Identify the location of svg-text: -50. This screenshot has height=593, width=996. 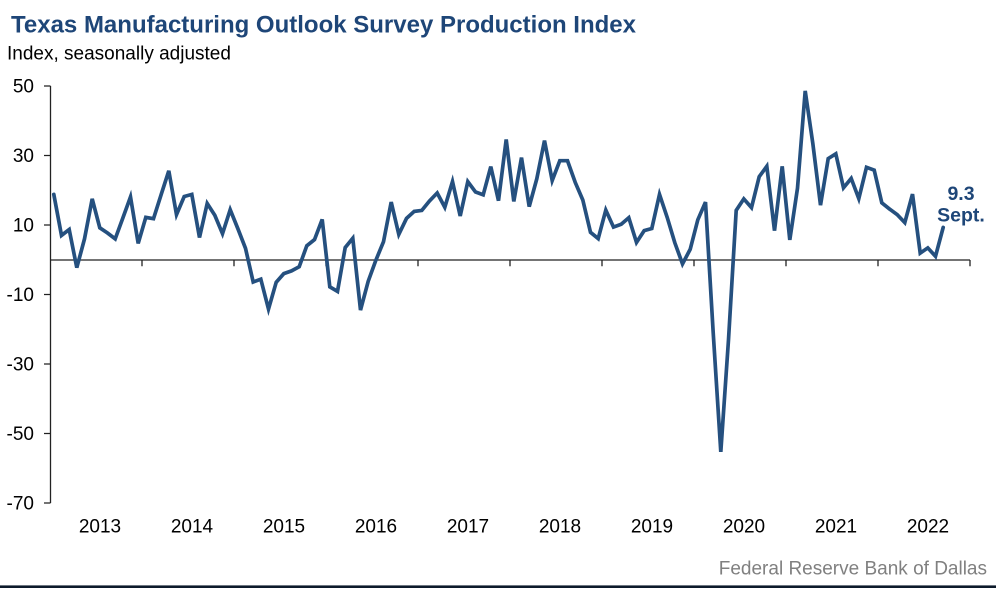
(20, 434).